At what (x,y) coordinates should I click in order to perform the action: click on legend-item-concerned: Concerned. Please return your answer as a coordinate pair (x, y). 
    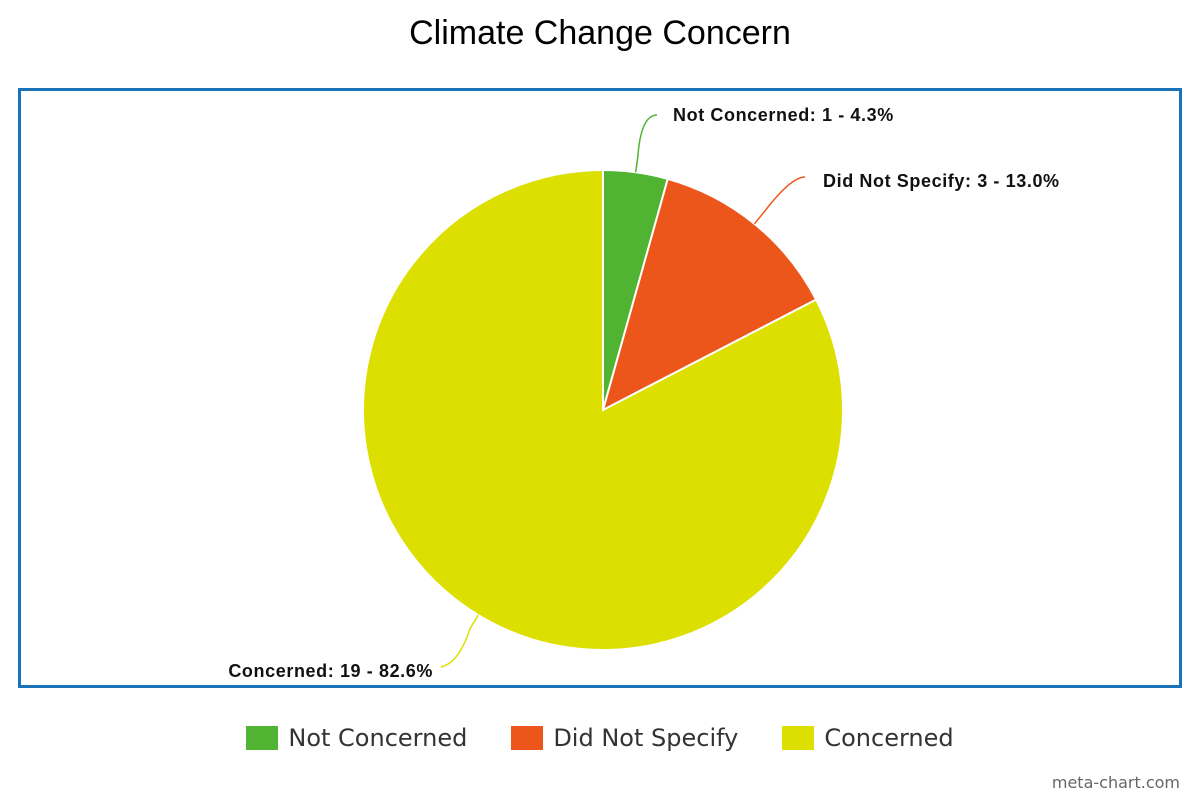
    Looking at the image, I should click on (868, 738).